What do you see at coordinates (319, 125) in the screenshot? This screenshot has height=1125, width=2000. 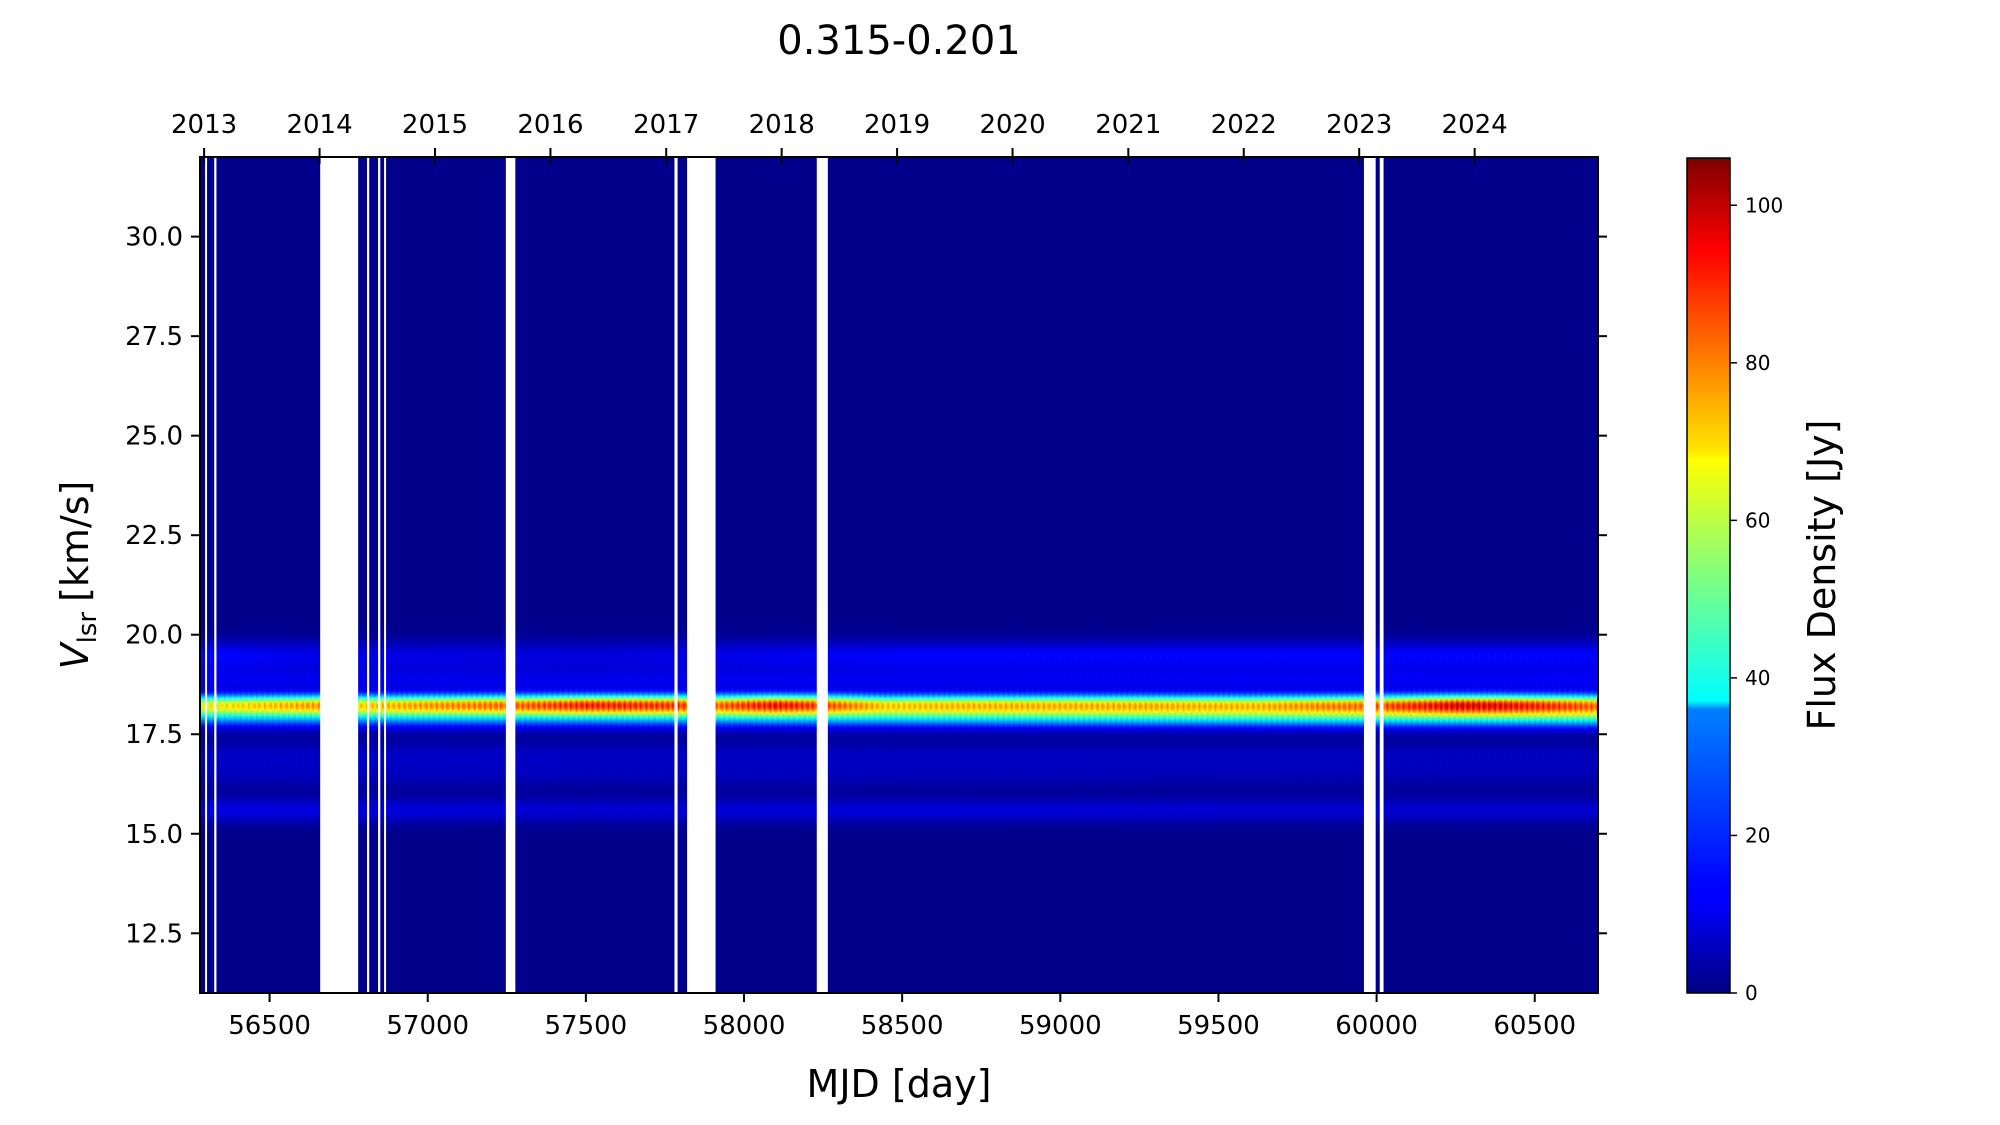 I see `year-tick-label: 2014` at bounding box center [319, 125].